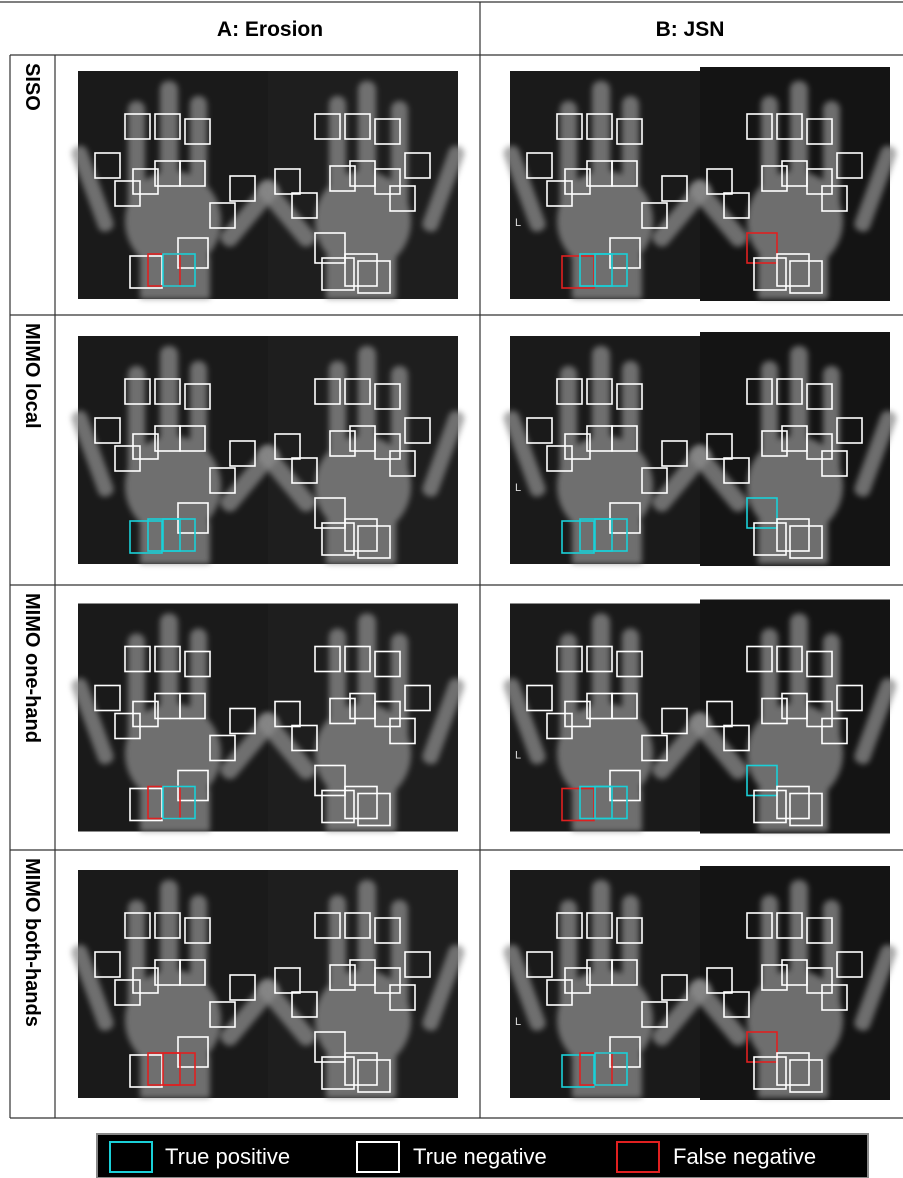  I want to click on image-marker: L, so click(518, 1022).